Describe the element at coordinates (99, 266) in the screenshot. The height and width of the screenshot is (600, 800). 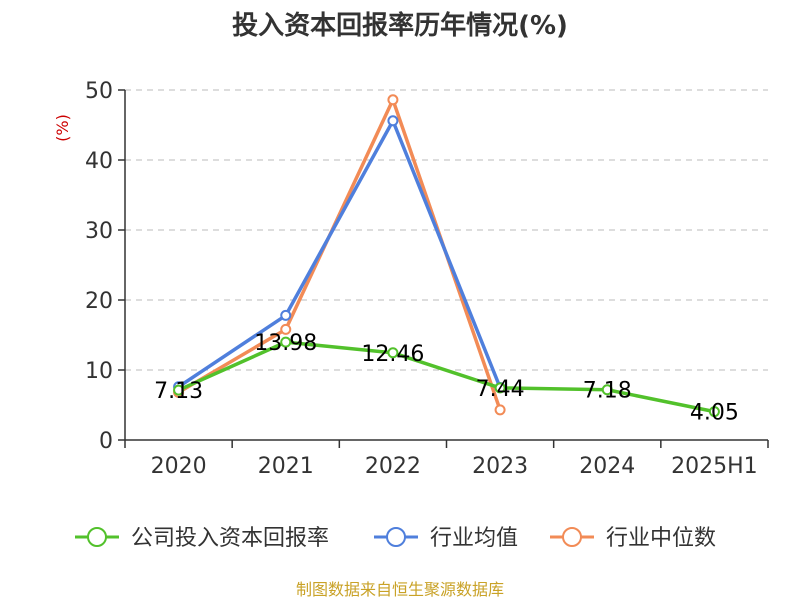
I see `y-tick-labels: 0 10 20 30 40 50` at that location.